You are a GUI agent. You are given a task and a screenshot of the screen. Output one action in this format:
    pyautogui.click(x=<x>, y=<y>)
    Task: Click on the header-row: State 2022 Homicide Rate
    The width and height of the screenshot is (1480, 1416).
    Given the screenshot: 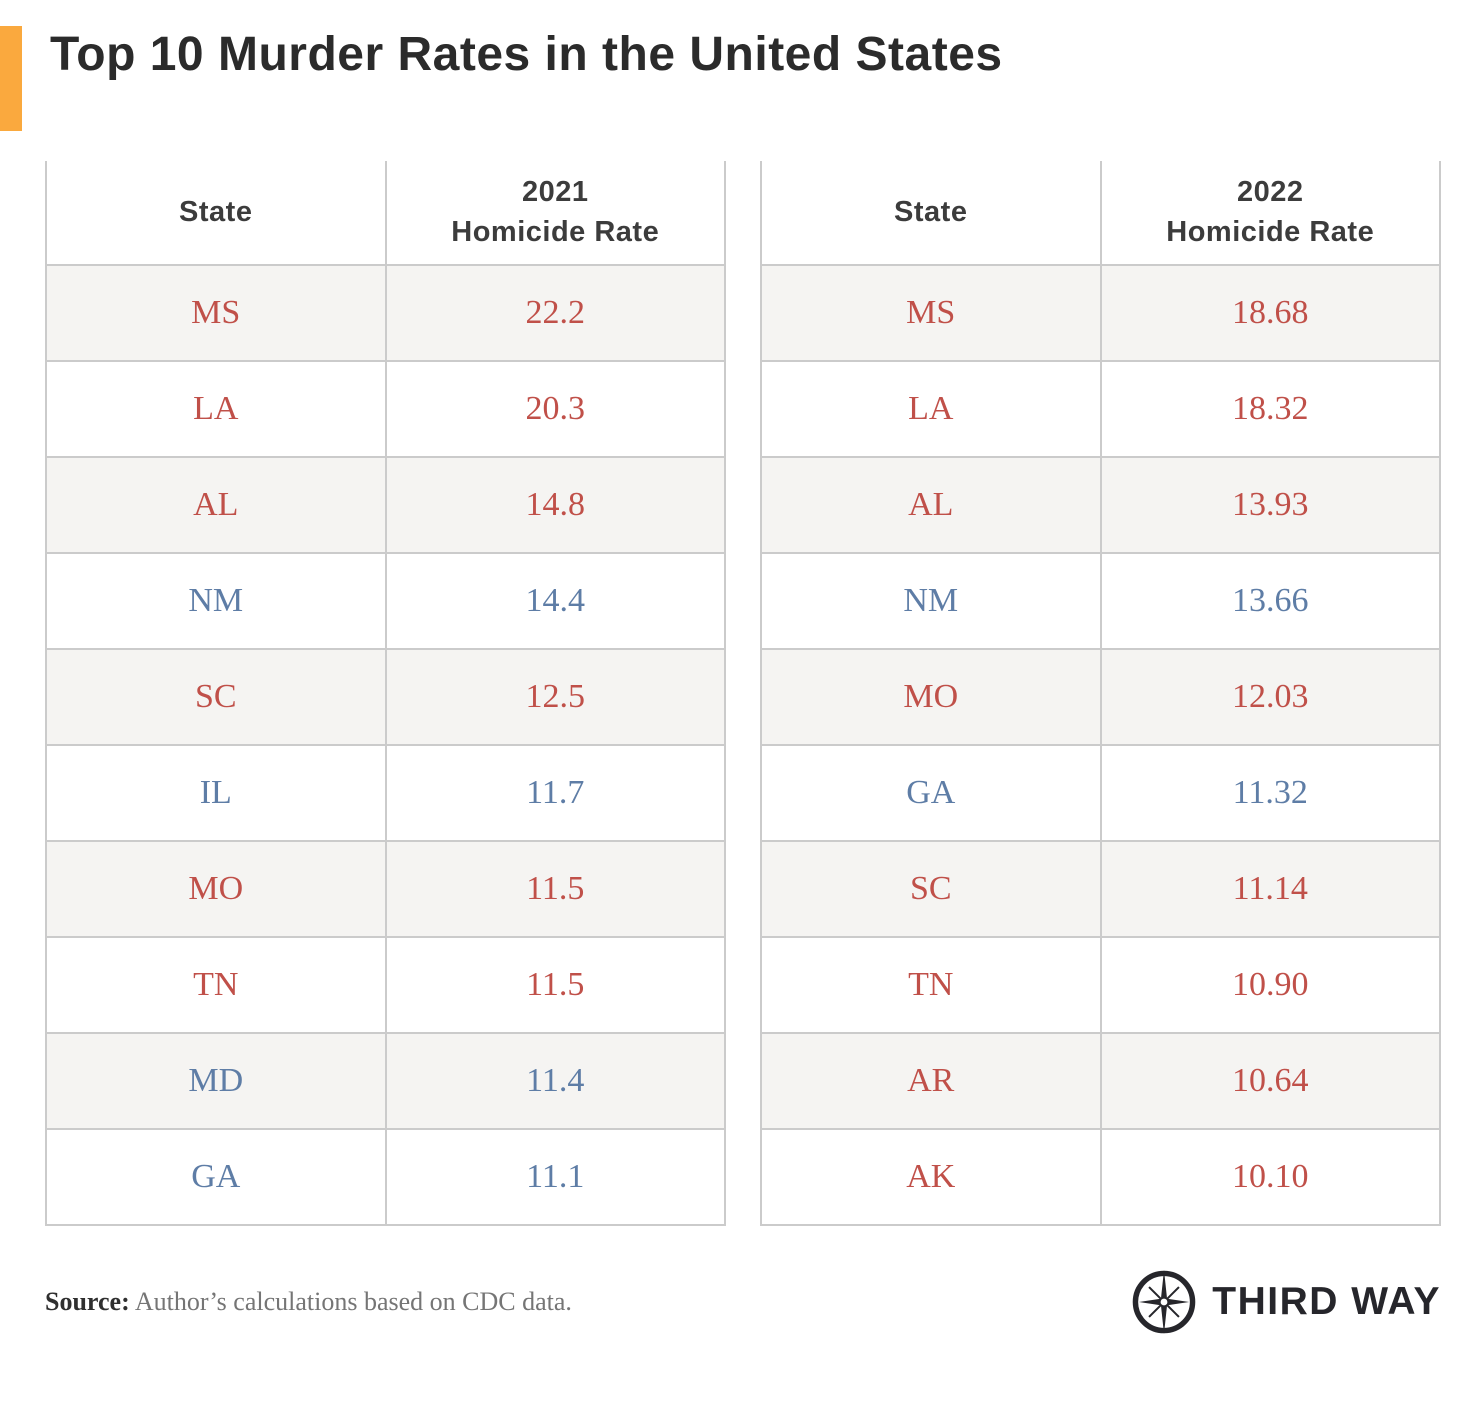 What is the action you would take?
    pyautogui.click(x=1100, y=213)
    